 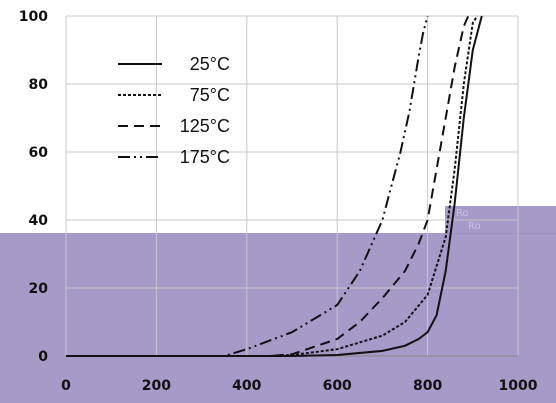 I want to click on x-tick-label-3: 600, so click(x=337, y=386).